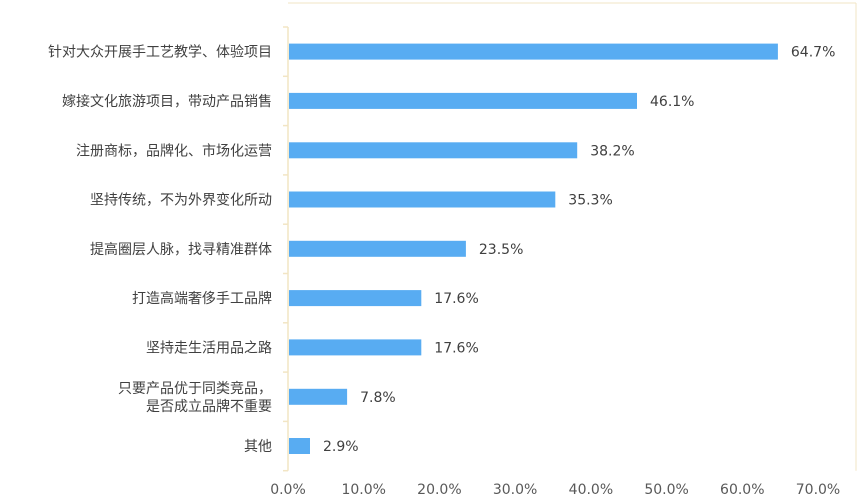 The image size is (857, 503). Describe the element at coordinates (591, 490) in the screenshot. I see `x-tick-label: 40.0%` at that location.